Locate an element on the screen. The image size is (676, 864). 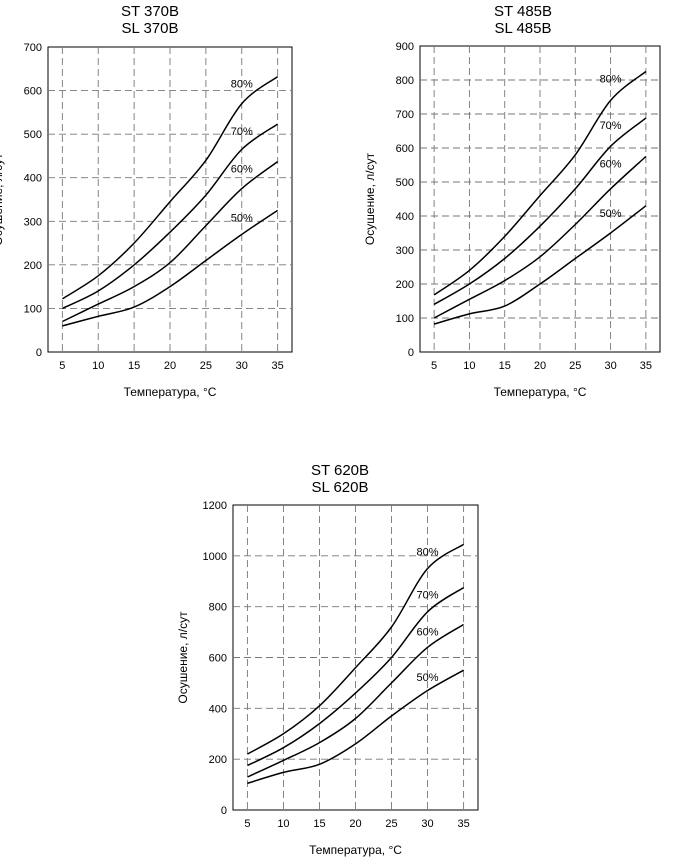
y-tick-label: 1200 is located at coordinates (215, 506).